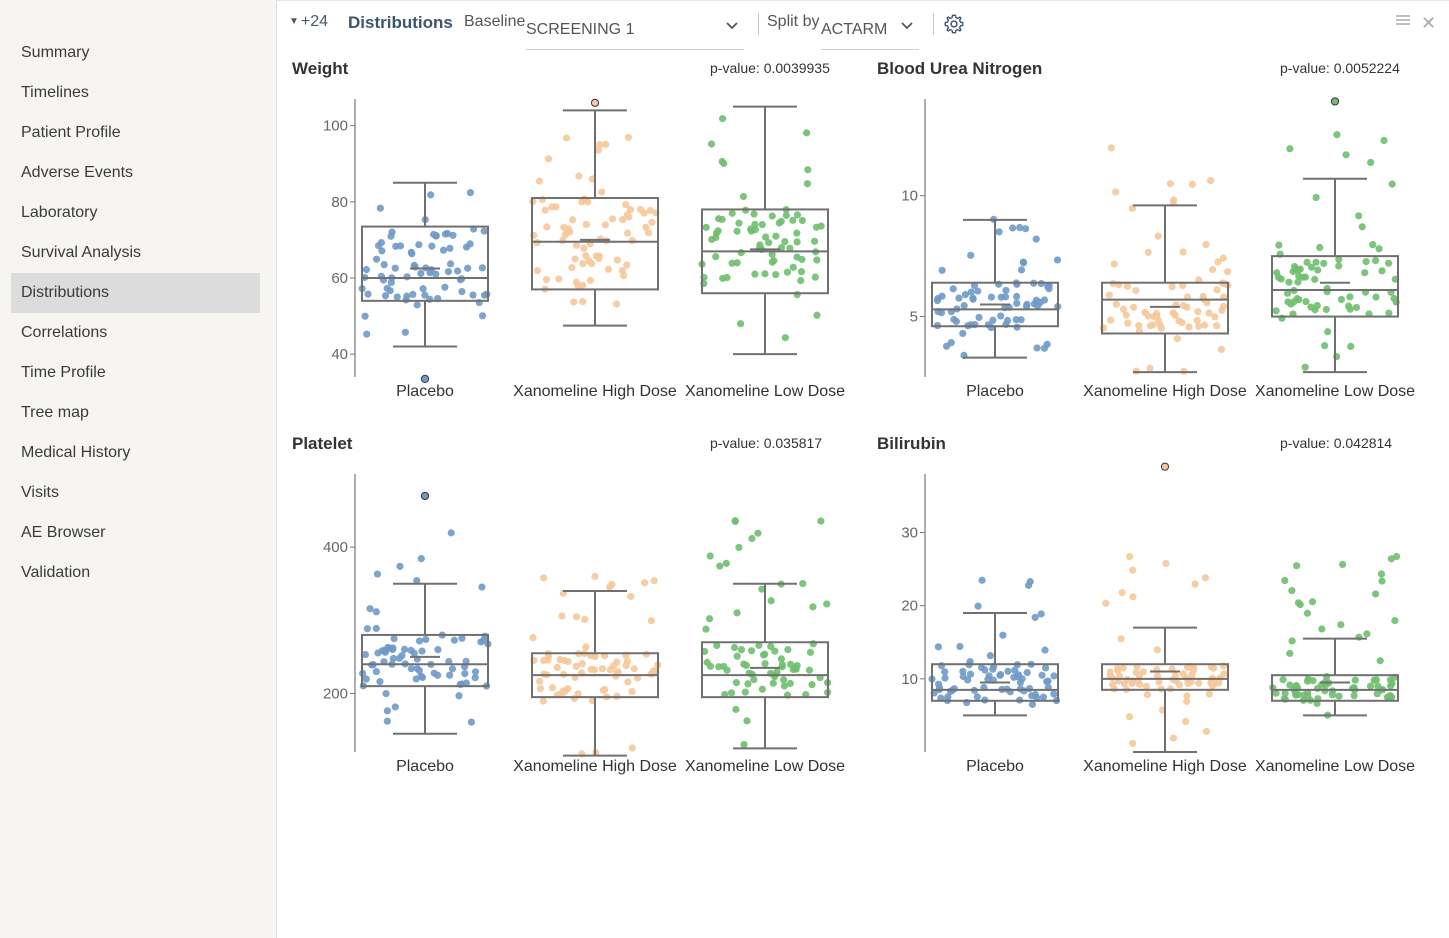 The image size is (1449, 938). I want to click on close-icon: ✕, so click(1429, 23).